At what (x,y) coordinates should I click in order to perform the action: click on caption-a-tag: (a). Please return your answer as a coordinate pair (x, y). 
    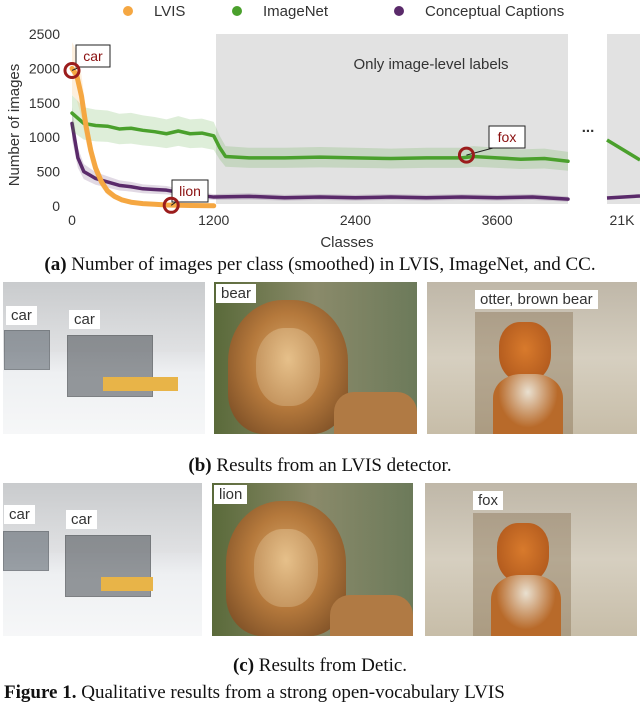
    Looking at the image, I should click on (55, 264).